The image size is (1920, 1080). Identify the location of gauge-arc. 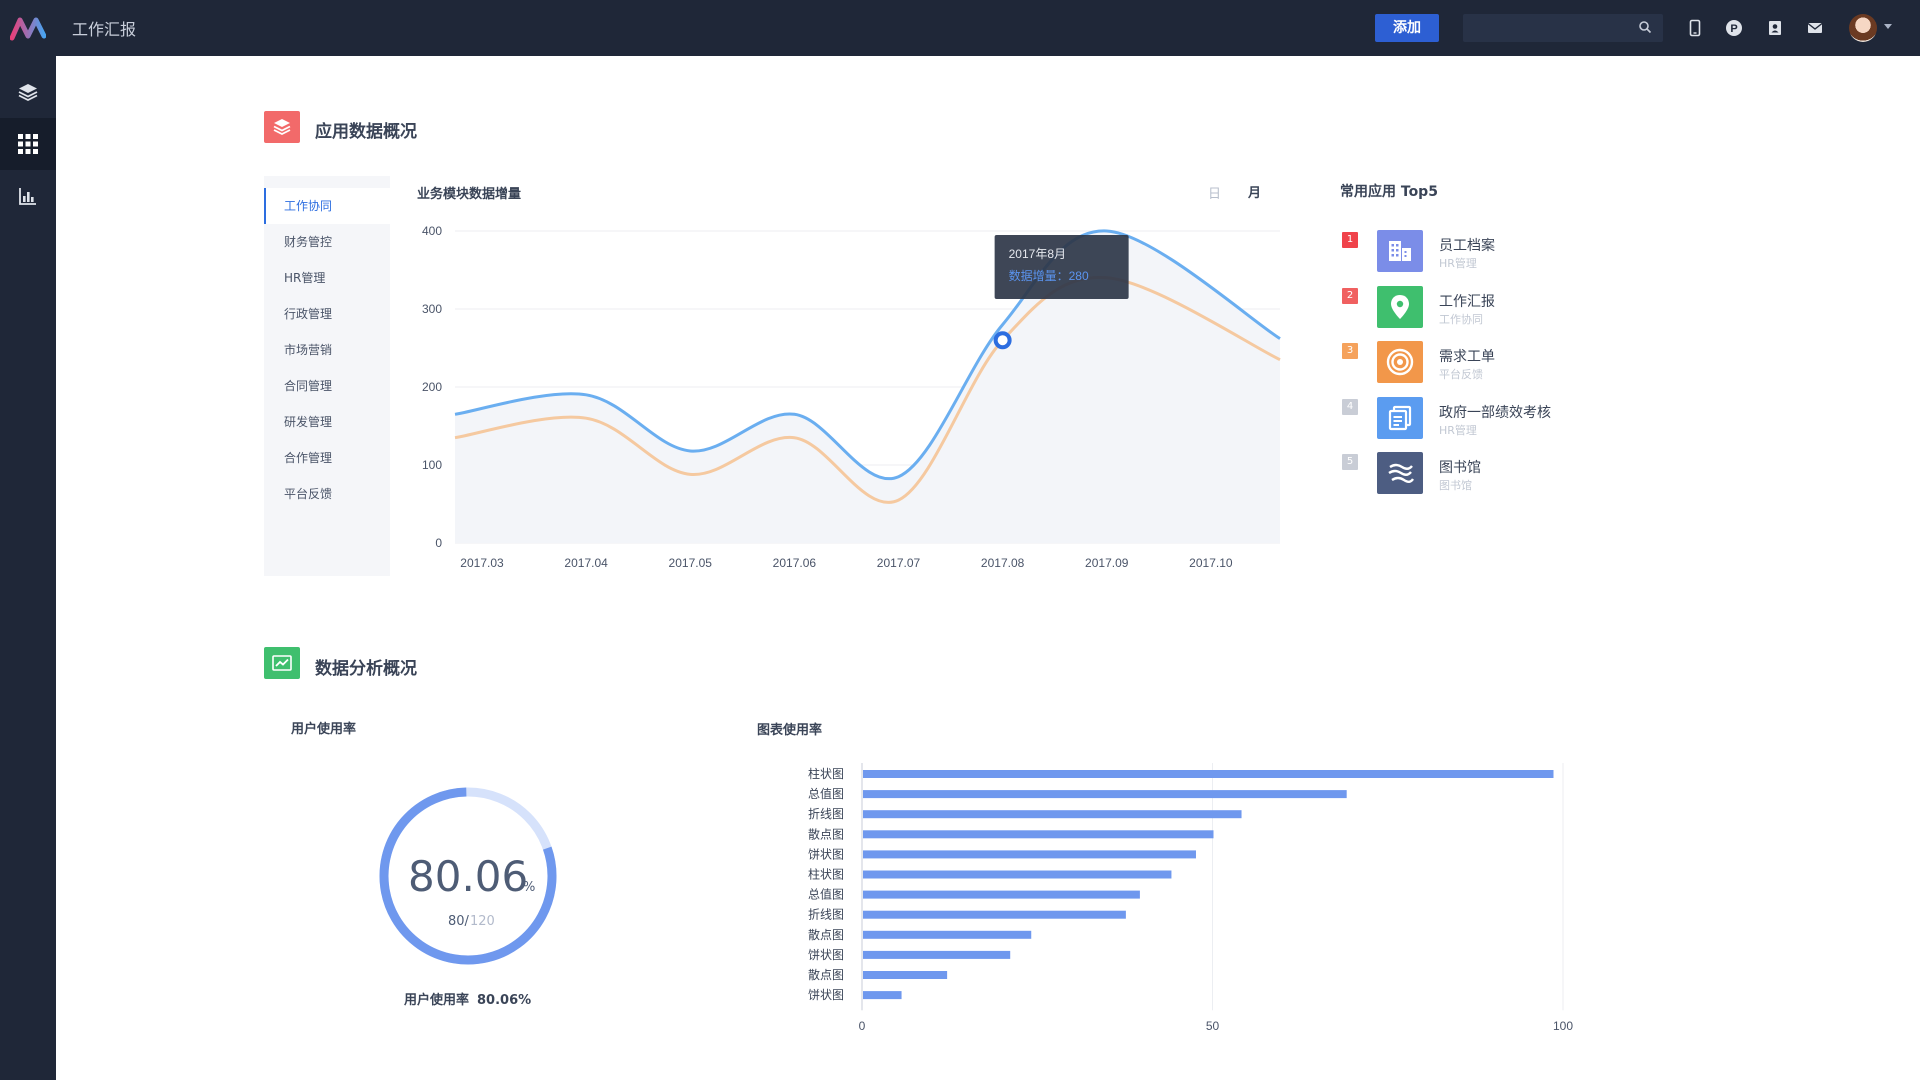
(468, 876).